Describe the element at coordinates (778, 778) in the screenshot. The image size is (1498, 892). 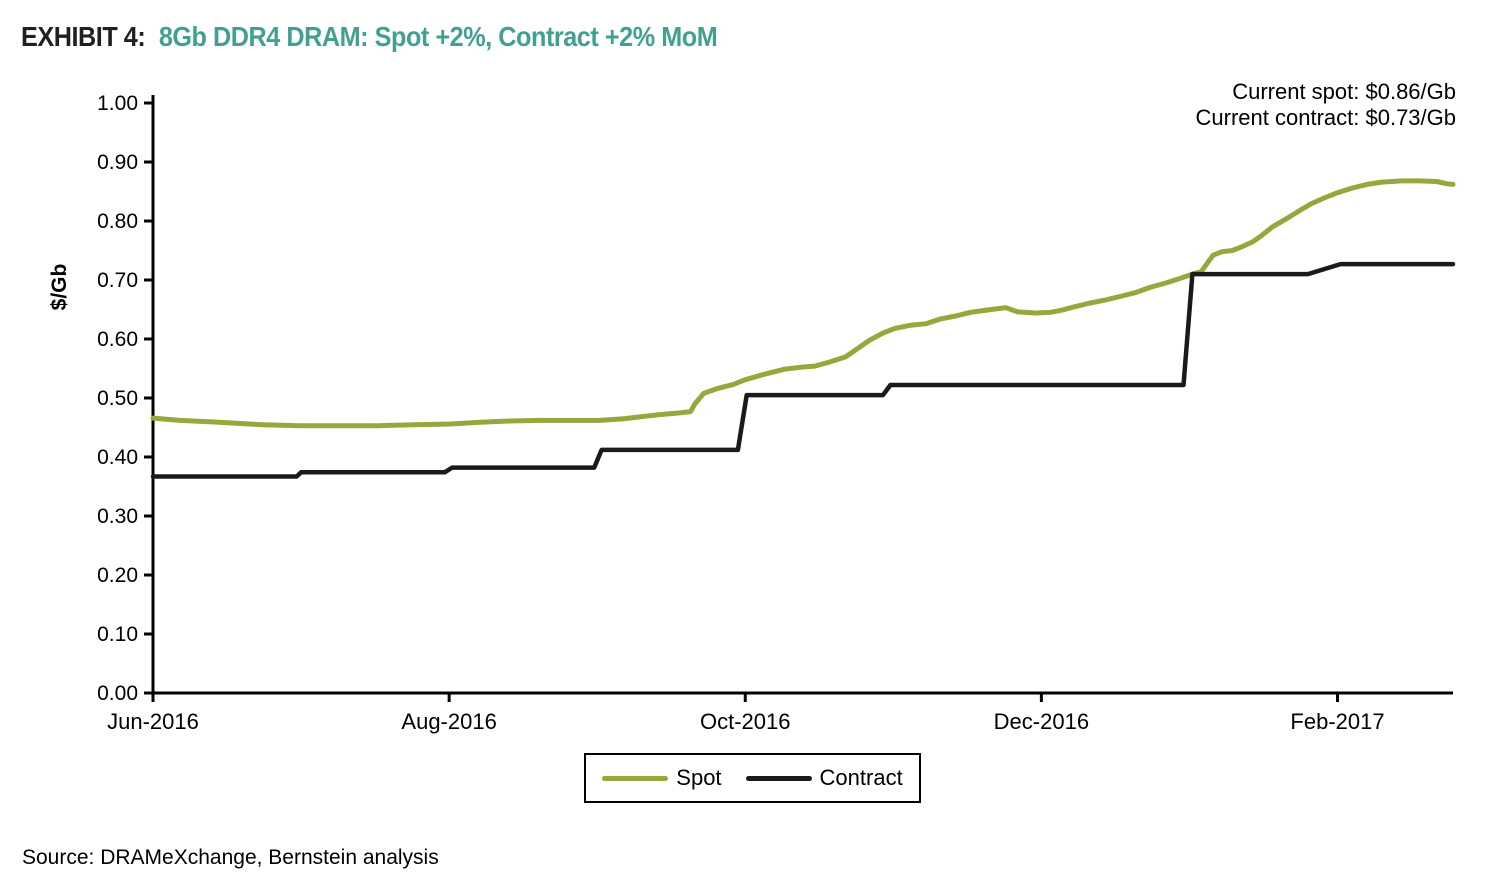
I see `contract-line-swatch` at that location.